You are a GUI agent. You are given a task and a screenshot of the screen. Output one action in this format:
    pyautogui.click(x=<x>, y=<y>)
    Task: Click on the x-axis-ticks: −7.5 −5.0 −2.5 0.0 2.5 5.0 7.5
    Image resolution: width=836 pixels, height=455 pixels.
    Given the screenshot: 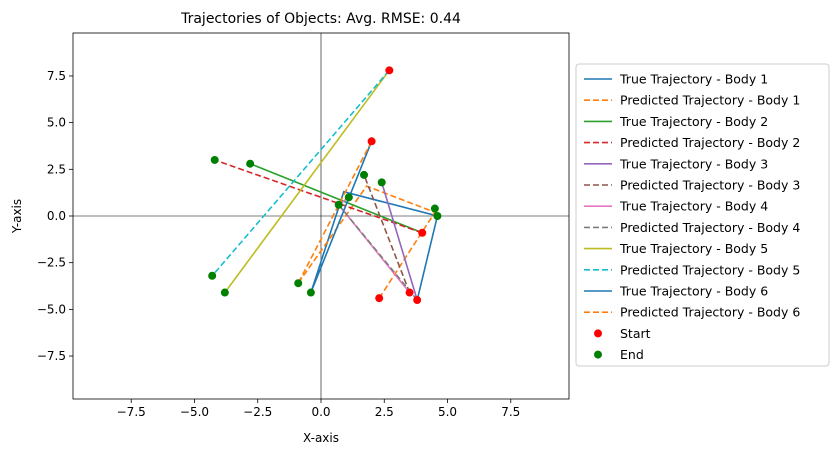 What is the action you would take?
    pyautogui.click(x=318, y=409)
    